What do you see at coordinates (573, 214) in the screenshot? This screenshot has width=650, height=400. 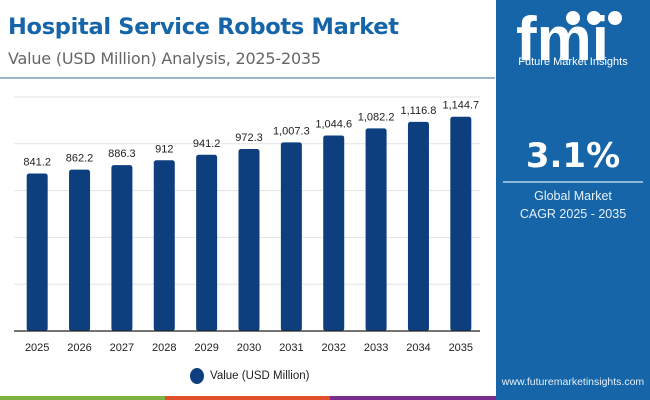 I see `cagr-label-line2: CAGR 2025 - 2035` at bounding box center [573, 214].